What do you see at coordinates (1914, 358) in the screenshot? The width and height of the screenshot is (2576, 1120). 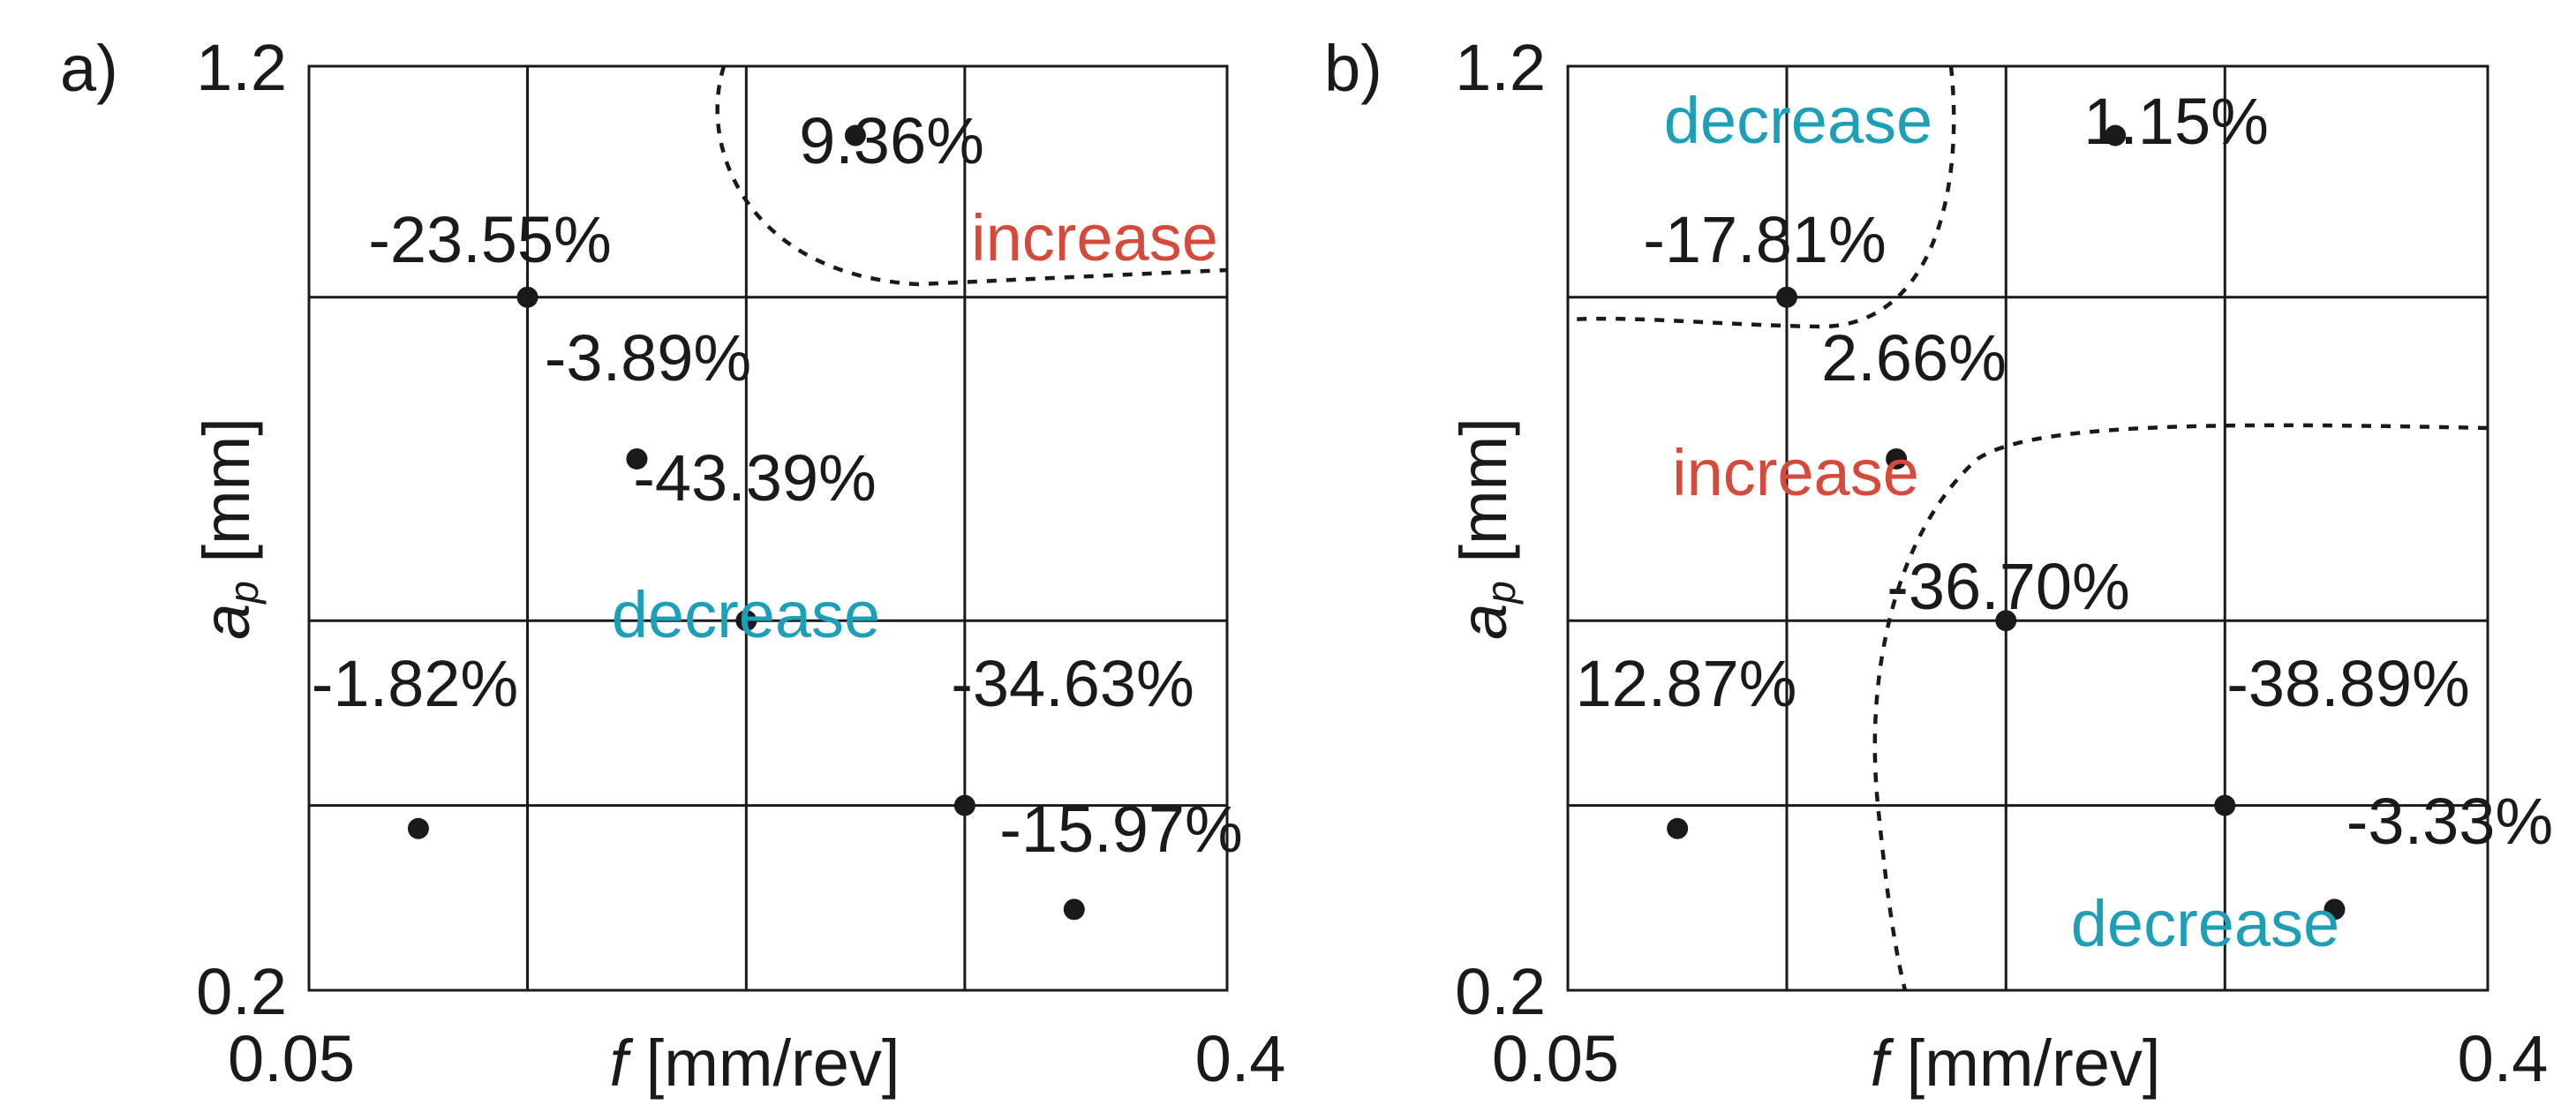 I see `data-label: 2.66%` at bounding box center [1914, 358].